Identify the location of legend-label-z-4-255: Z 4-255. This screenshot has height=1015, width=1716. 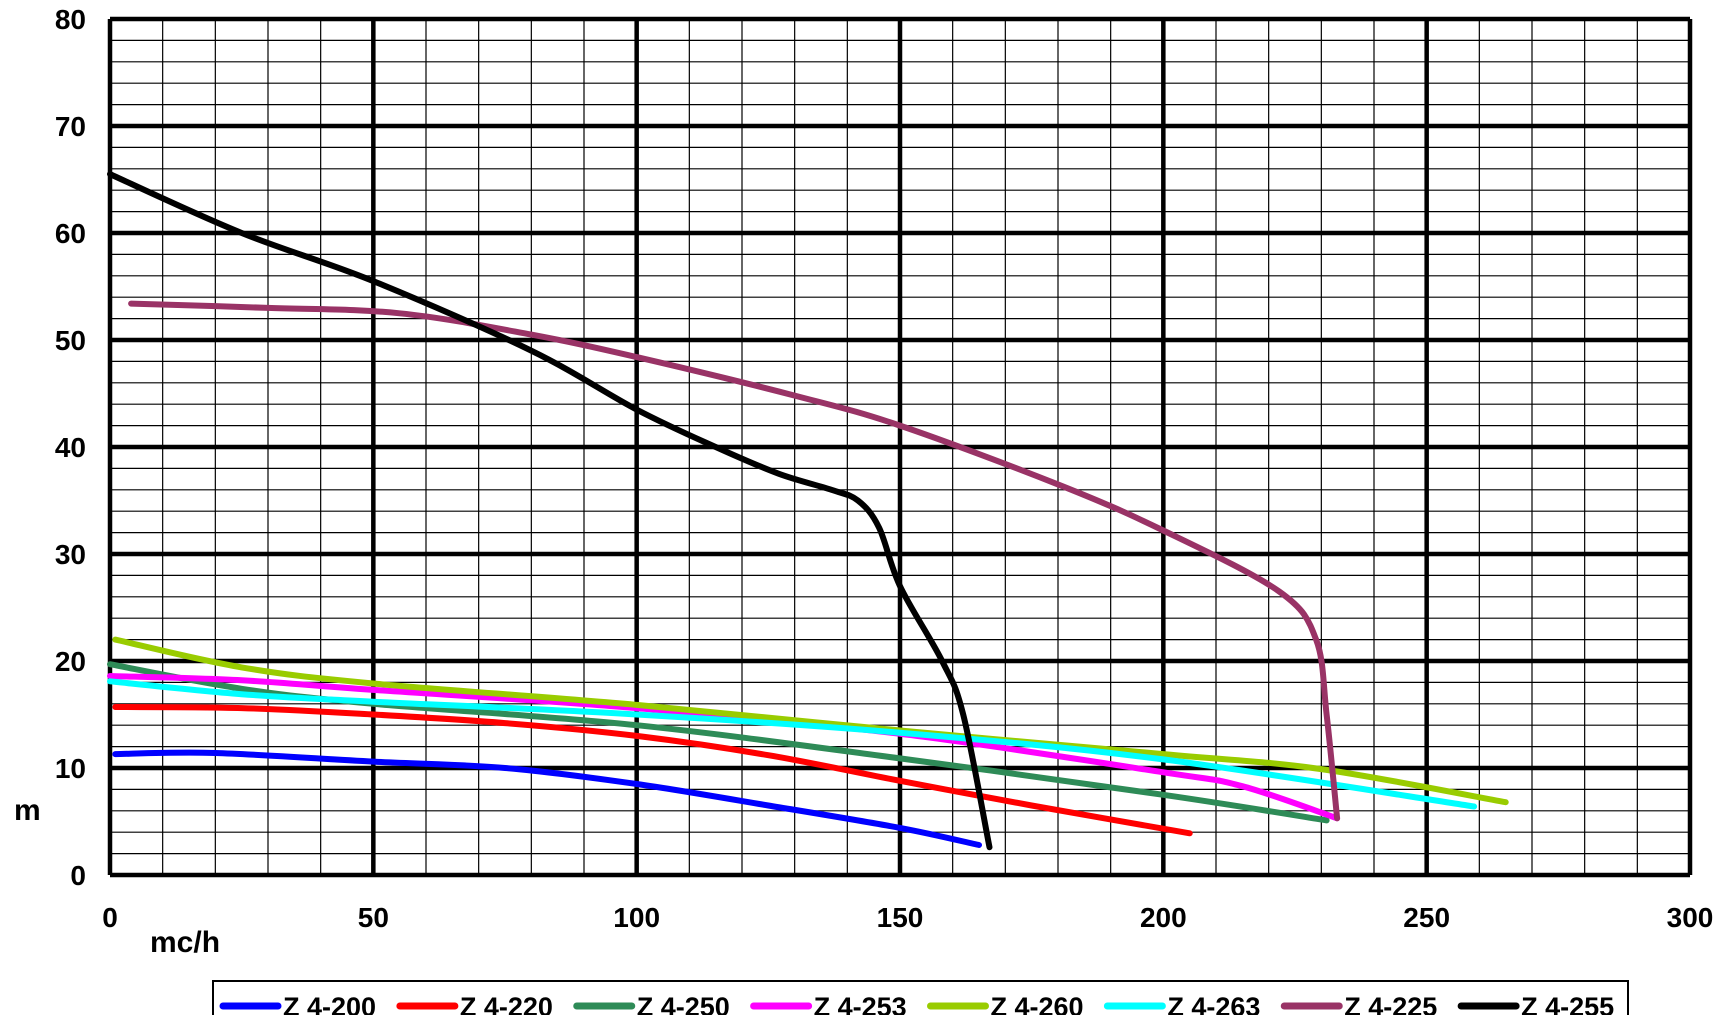
(1567, 1003).